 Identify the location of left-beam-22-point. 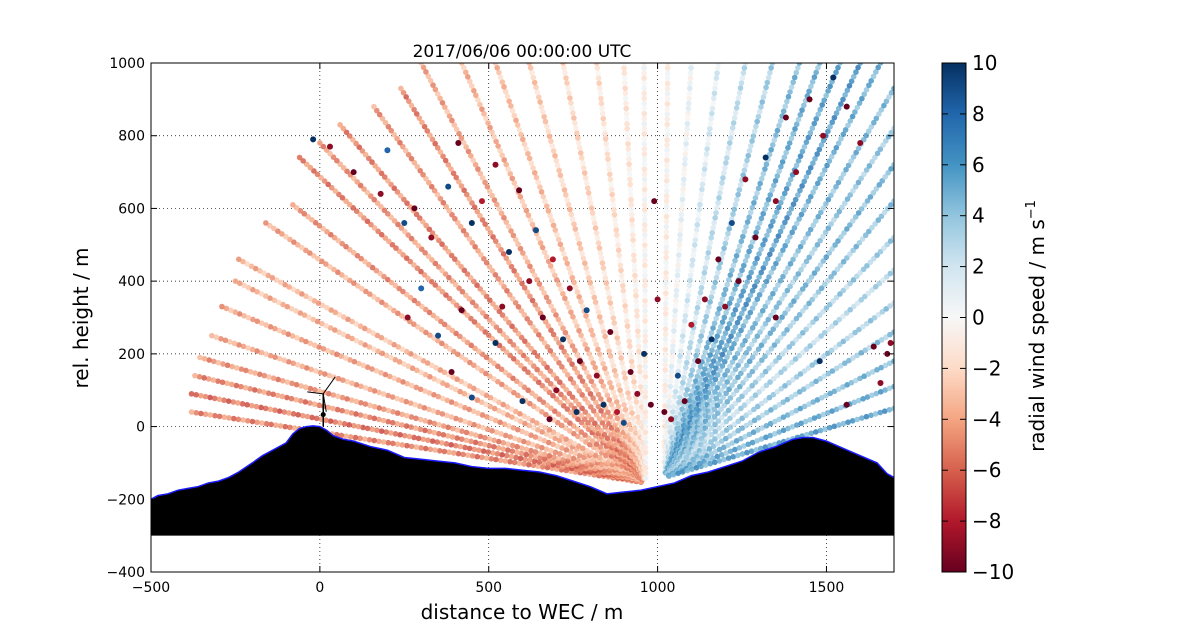
(645, 412).